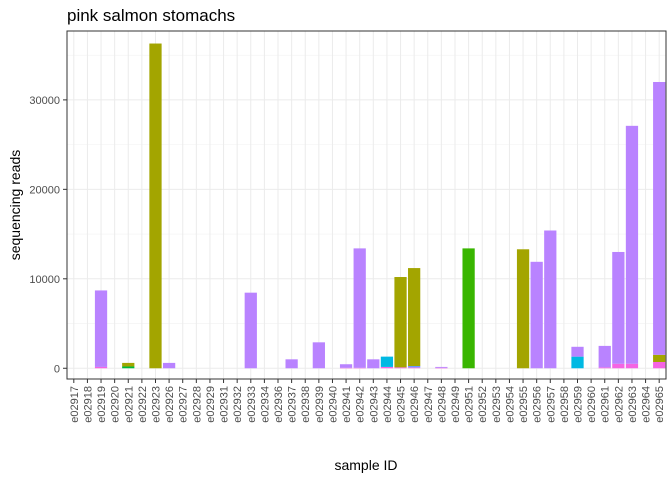  Describe the element at coordinates (44, 101) in the screenshot. I see `y-tick-label: 30000` at that location.